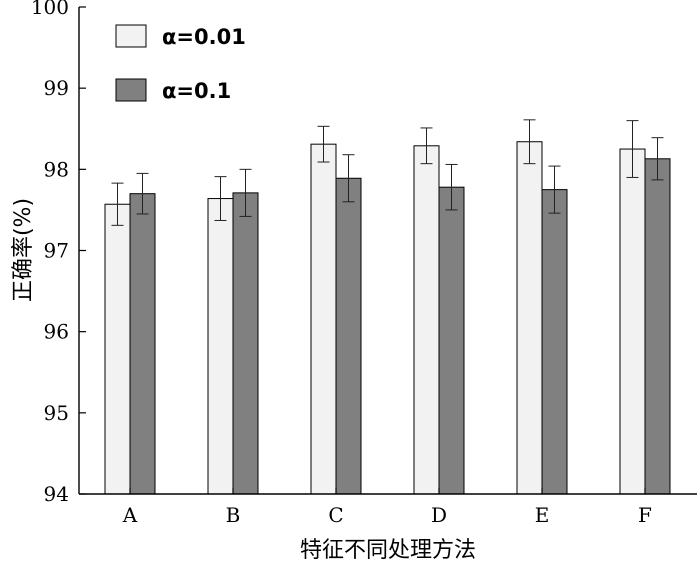 This screenshot has height=569, width=700. I want to click on y-tick-label-99: 99, so click(56, 88).